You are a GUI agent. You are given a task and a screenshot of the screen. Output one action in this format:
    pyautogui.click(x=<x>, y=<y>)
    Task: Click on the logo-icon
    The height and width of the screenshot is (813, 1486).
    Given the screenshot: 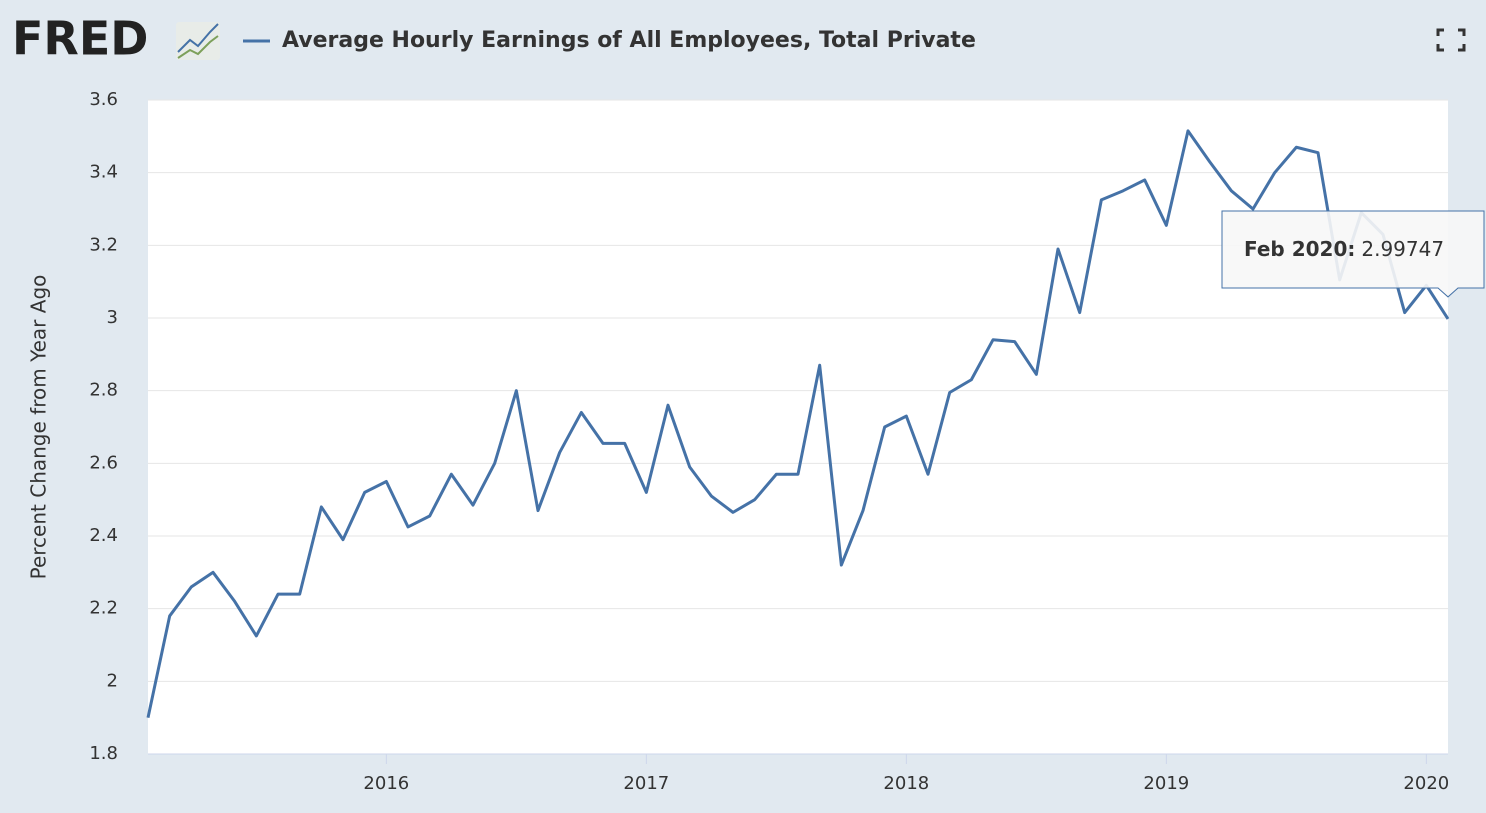 What is the action you would take?
    pyautogui.click(x=198, y=41)
    